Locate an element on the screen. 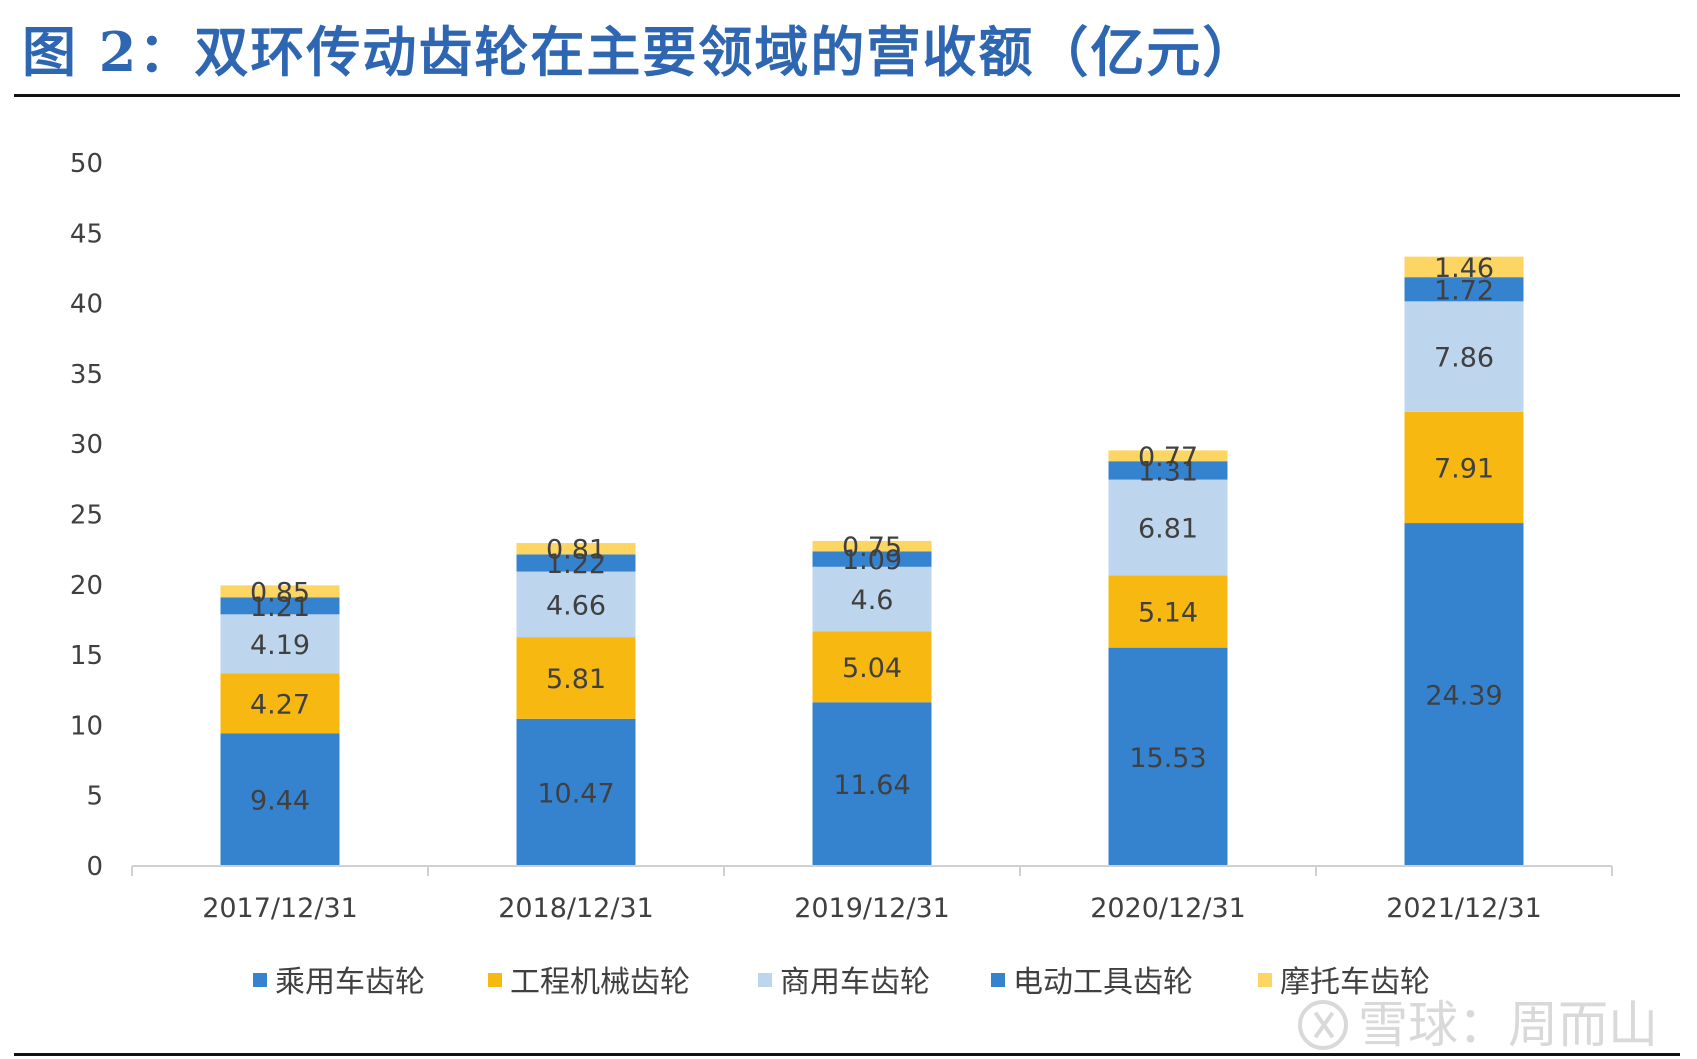 Image resolution: width=1697 pixels, height=1059 pixels. data-label: 1.31 is located at coordinates (1168, 471).